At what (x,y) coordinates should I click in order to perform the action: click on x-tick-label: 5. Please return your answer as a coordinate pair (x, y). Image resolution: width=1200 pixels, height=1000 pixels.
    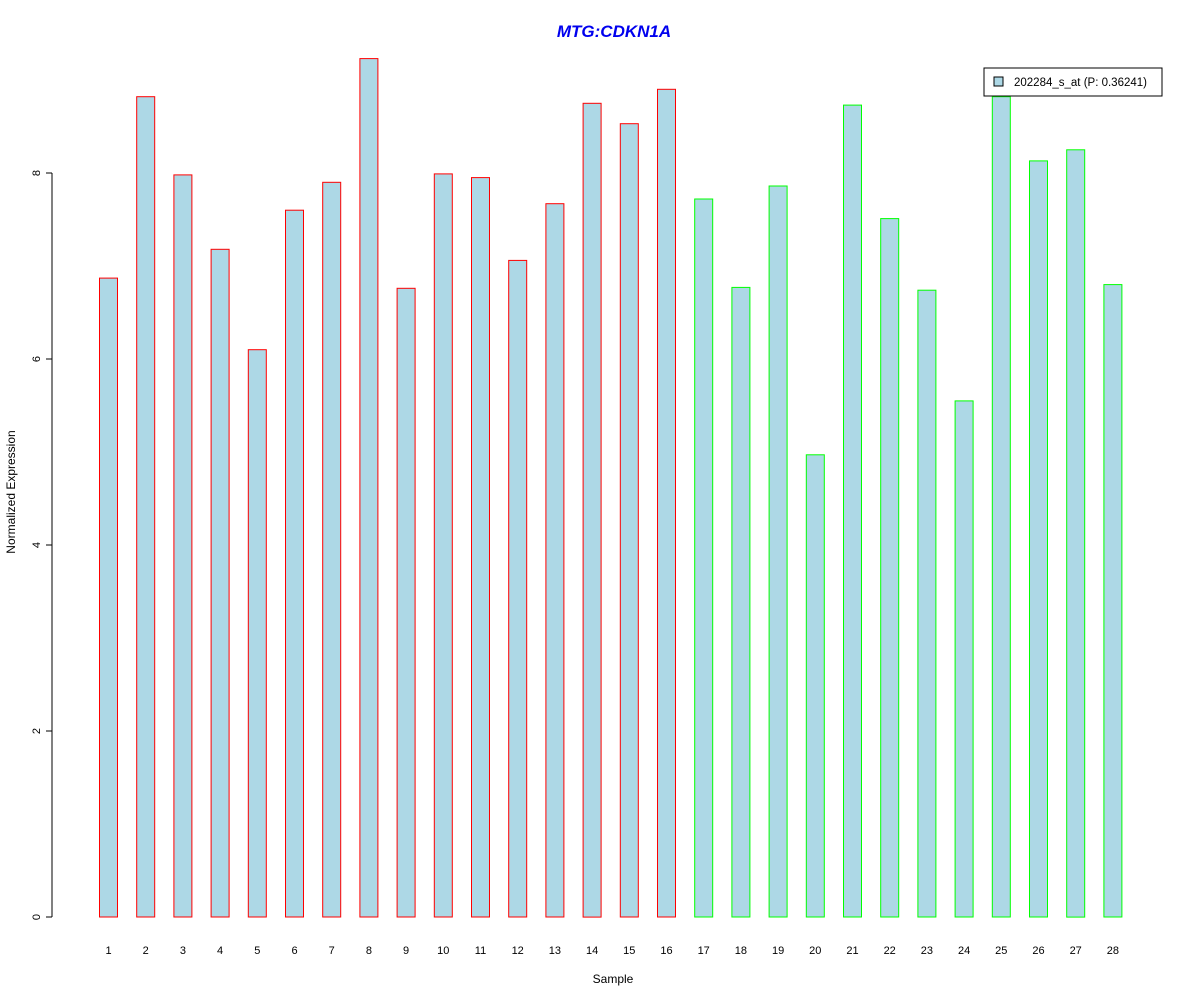
    Looking at the image, I should click on (257, 951).